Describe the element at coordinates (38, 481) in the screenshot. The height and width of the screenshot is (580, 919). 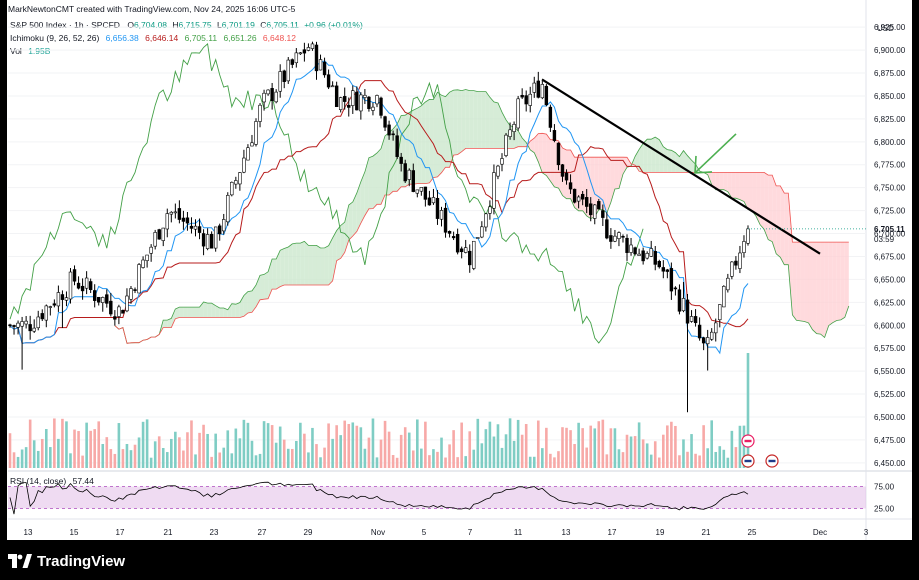
I see `rsi-label: RSI (14, close)` at that location.